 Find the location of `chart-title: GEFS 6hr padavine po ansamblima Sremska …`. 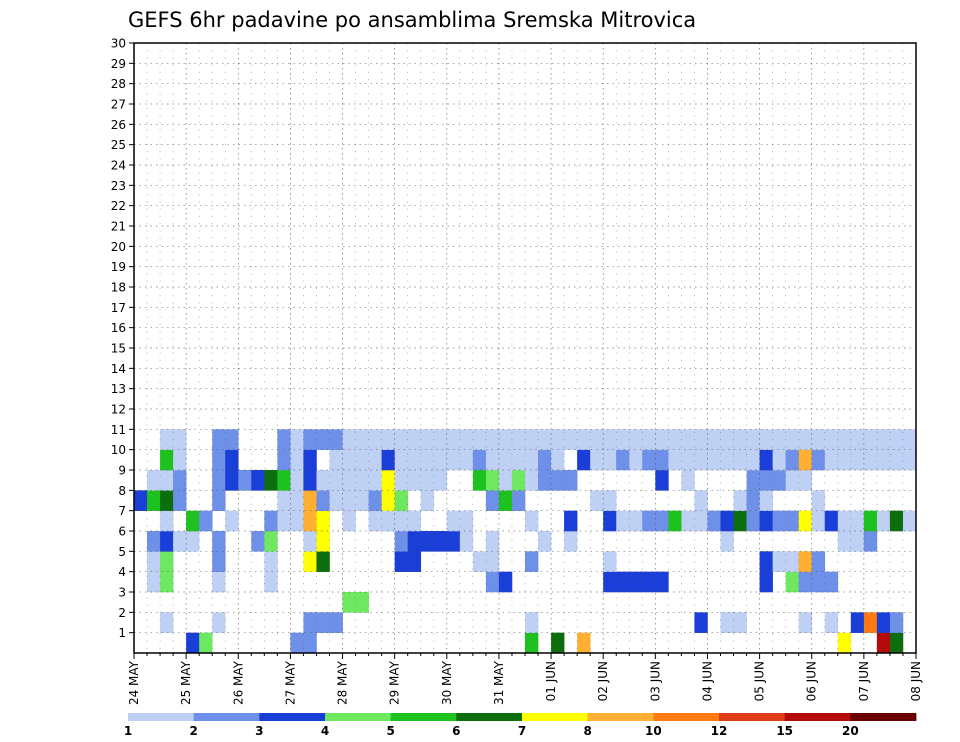

chart-title: GEFS 6hr padavine po ansamblima Sremska … is located at coordinates (412, 20).